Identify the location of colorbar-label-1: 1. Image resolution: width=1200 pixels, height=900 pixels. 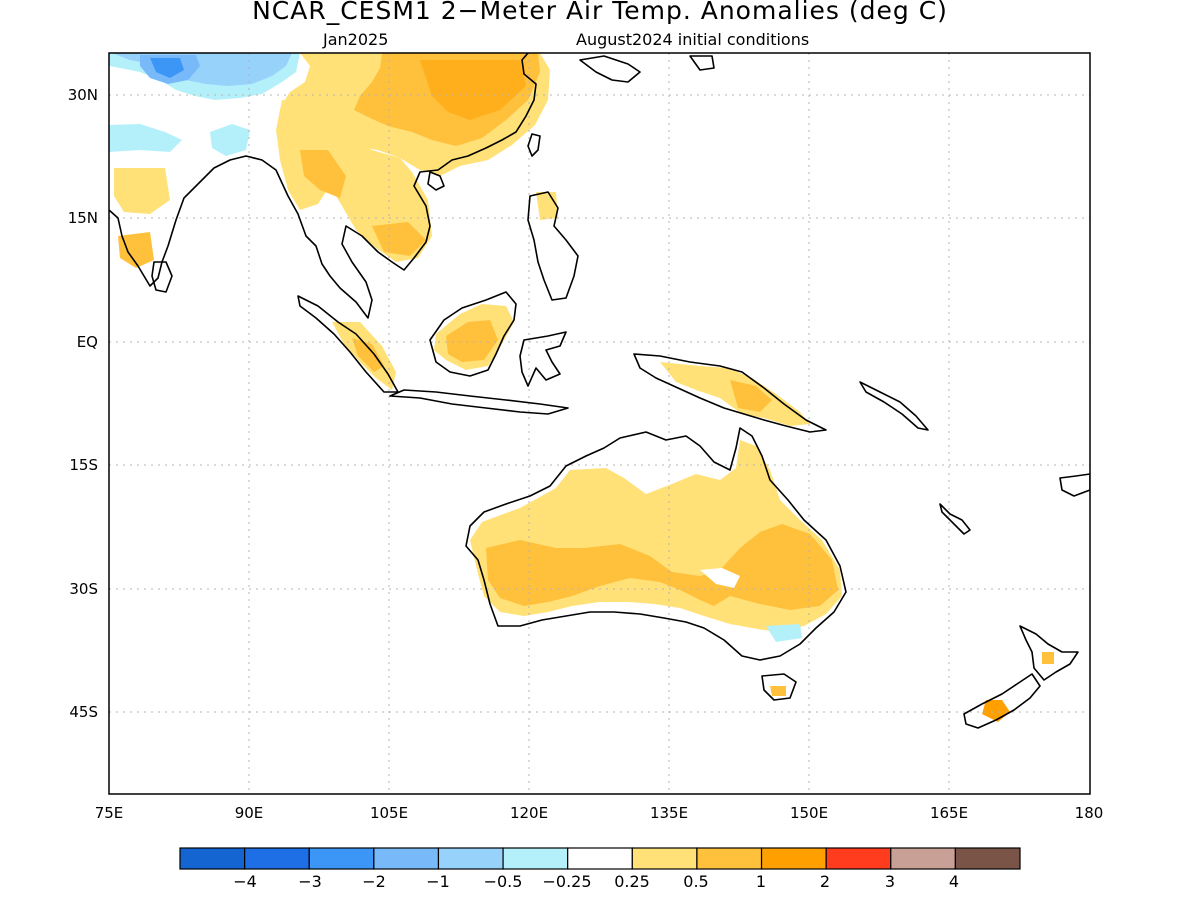
(761, 881).